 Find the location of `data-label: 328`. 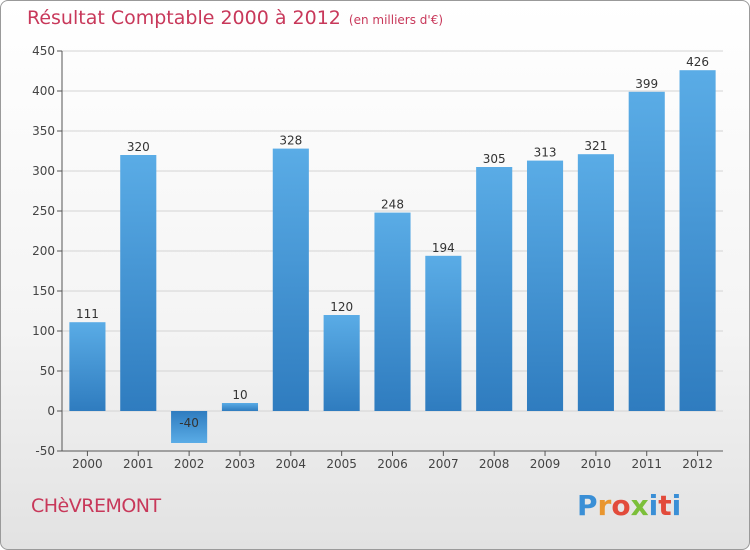

data-label: 328 is located at coordinates (290, 141).